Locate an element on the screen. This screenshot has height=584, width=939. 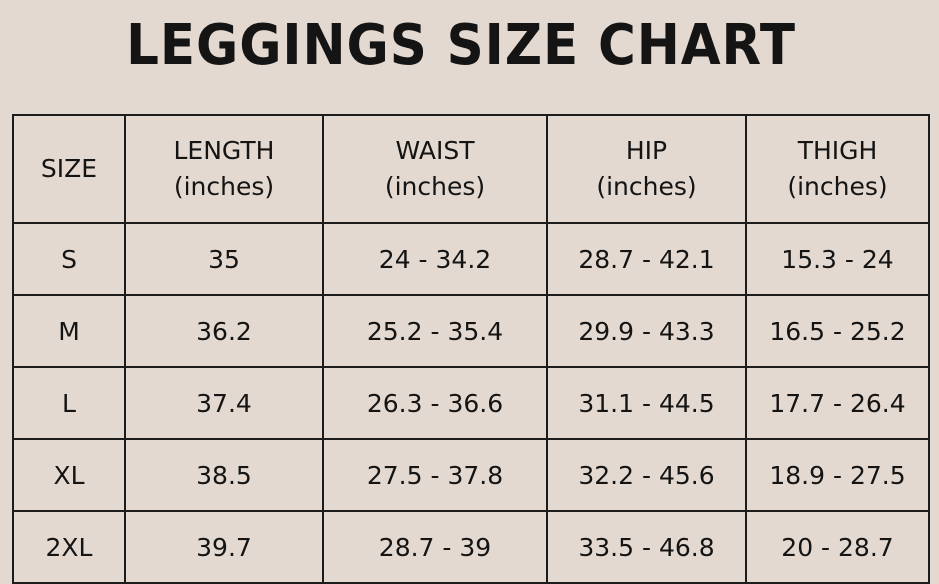
chart-title: LEGGINGS SIZE CHART is located at coordinates (461, 45).